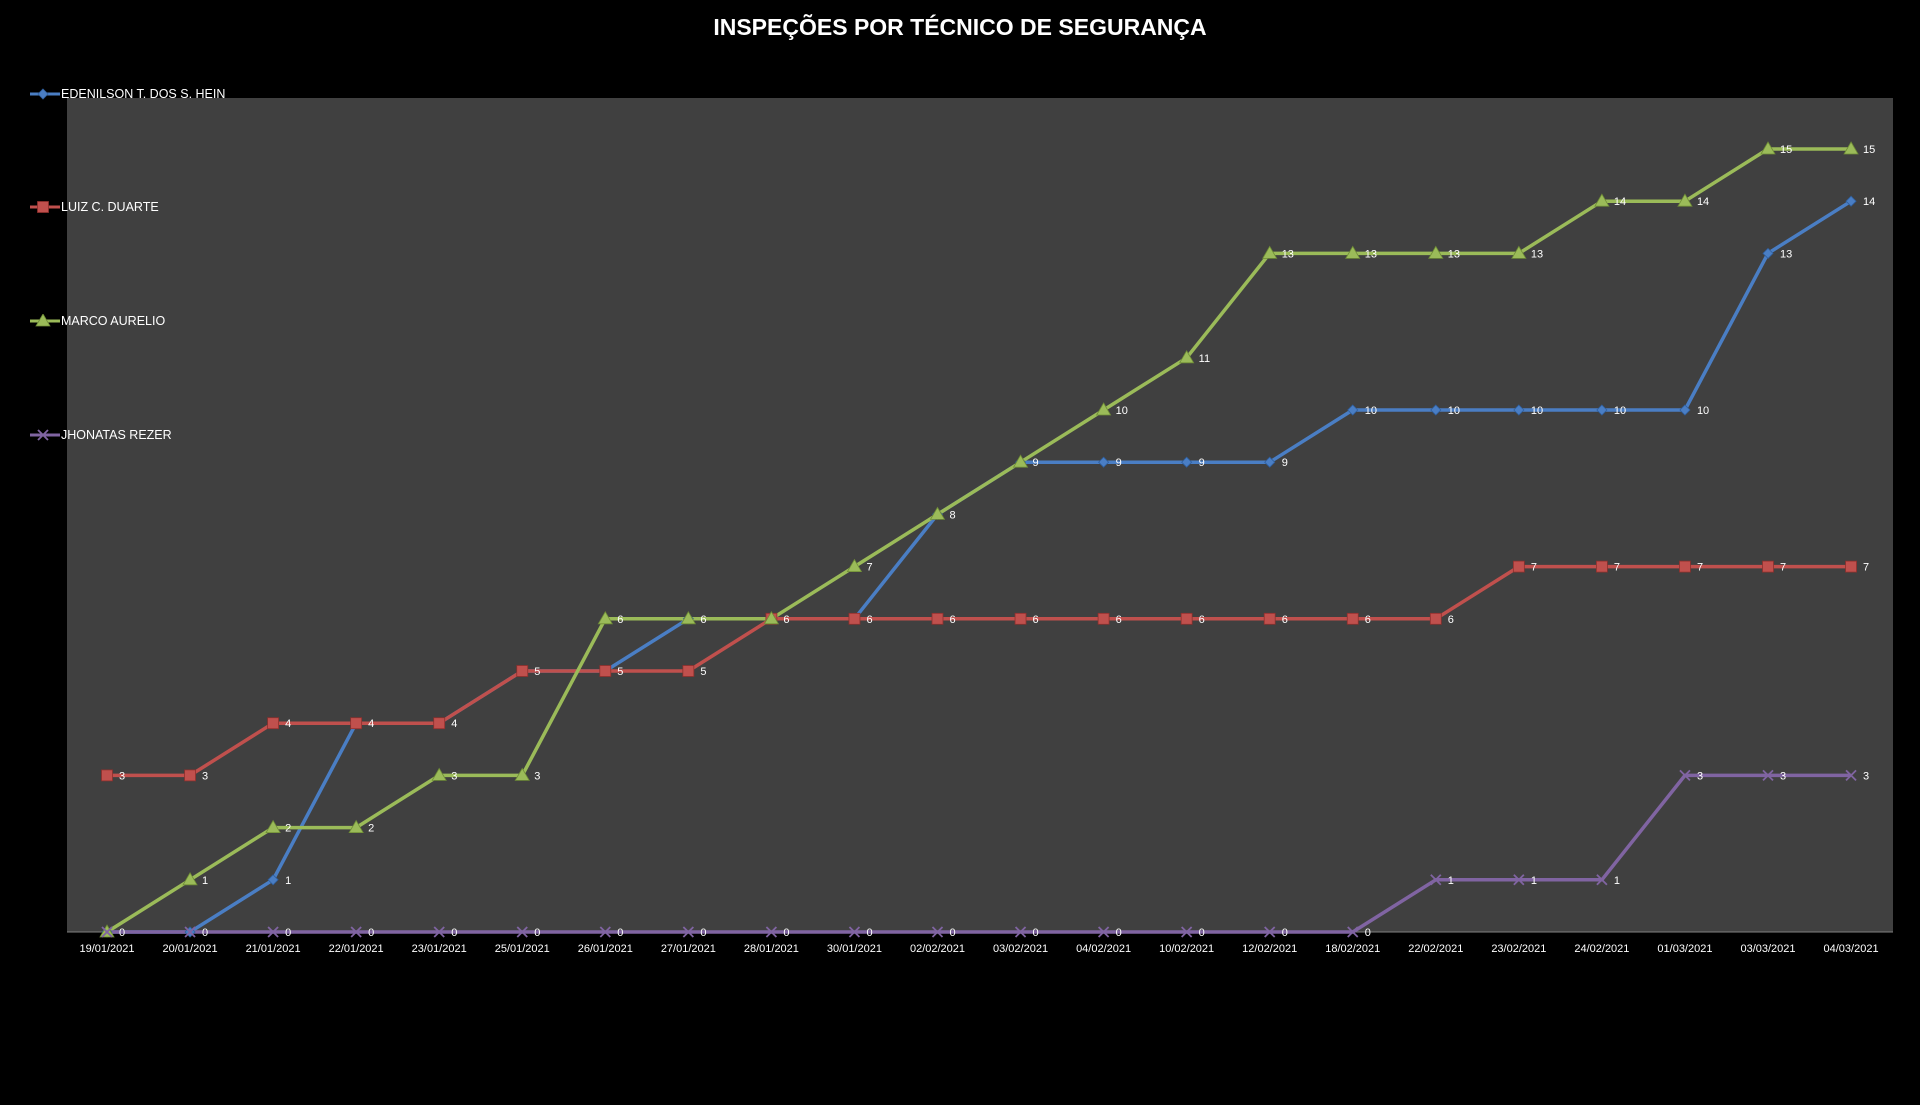 The width and height of the screenshot is (1920, 1105). What do you see at coordinates (1435, 949) in the screenshot?
I see `x-tick-label: 22/02/2021` at bounding box center [1435, 949].